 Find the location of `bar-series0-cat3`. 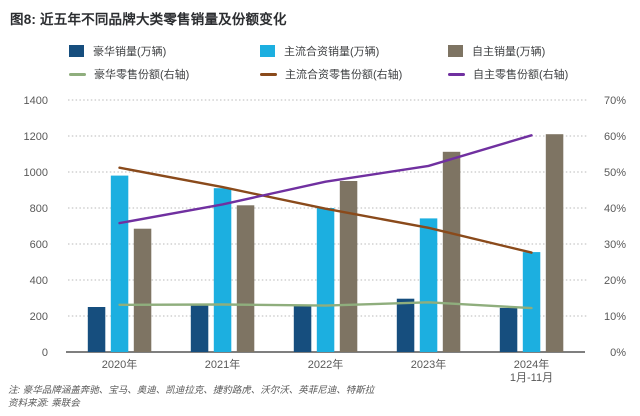

bar-series0-cat3 is located at coordinates (405, 325).